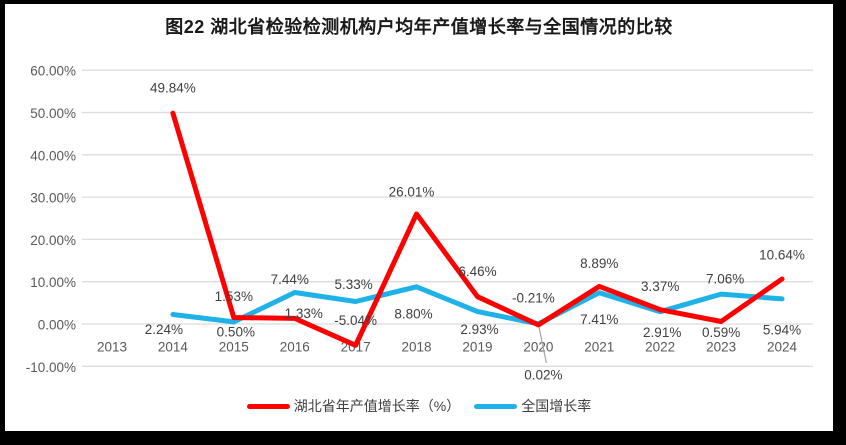 This screenshot has height=445, width=846. What do you see at coordinates (53, 240) in the screenshot?
I see `y-axis-tick-label: 20.00%` at bounding box center [53, 240].